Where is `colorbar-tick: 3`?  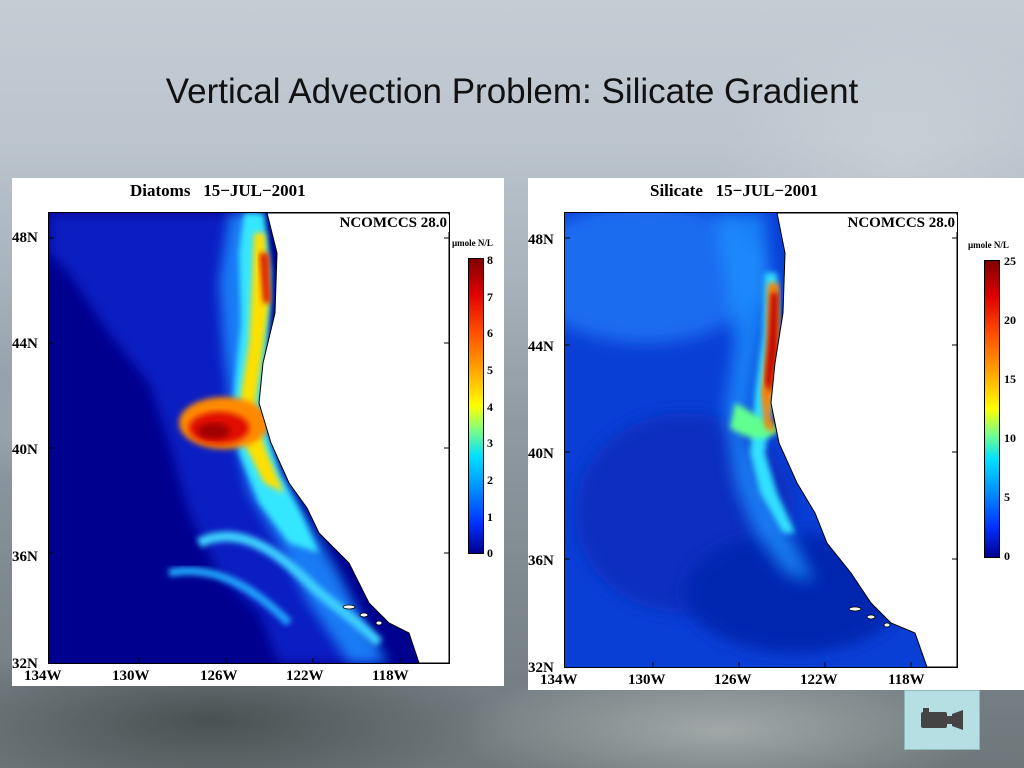 colorbar-tick: 3 is located at coordinates (490, 443).